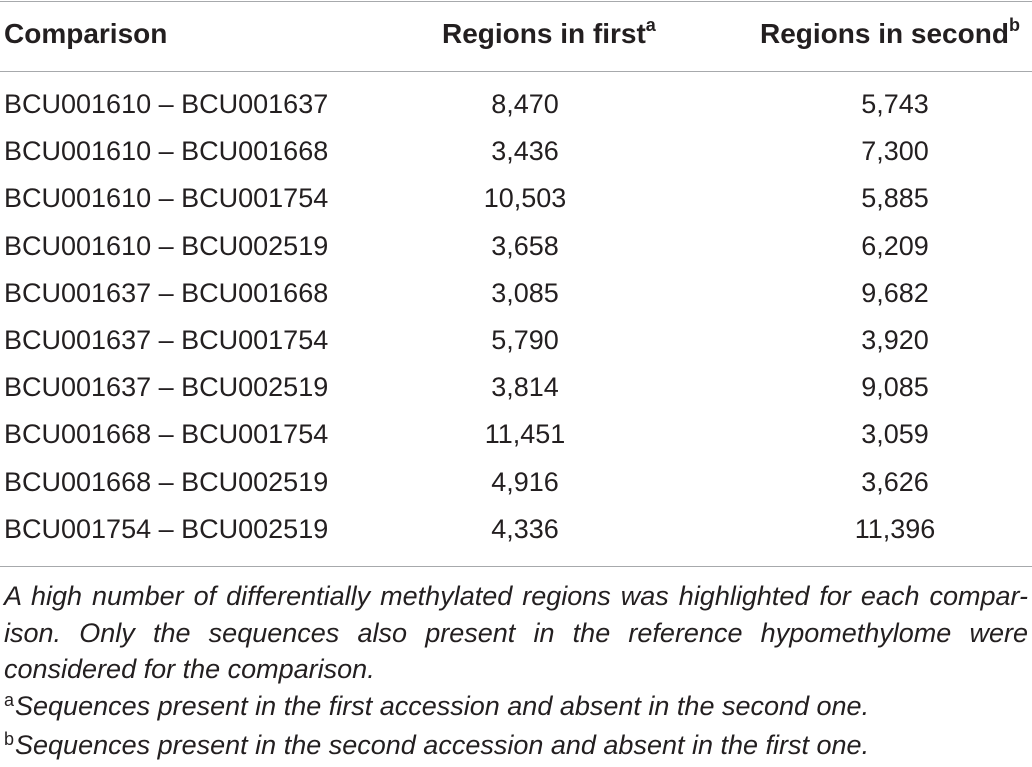 The width and height of the screenshot is (1032, 767). I want to click on cell-comparison: BCU001668 – BCU002519, so click(166, 481).